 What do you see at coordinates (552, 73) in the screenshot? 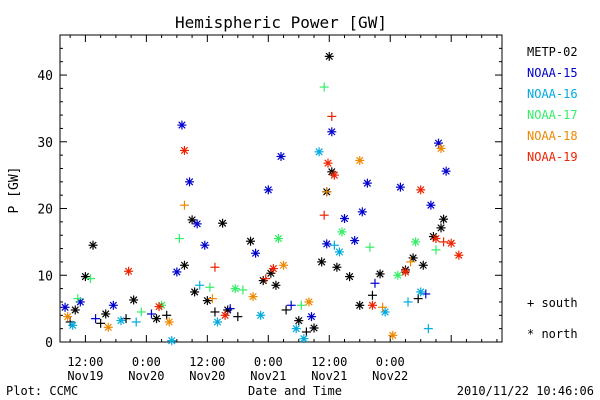
I see `legend-entry: NOAA-15` at bounding box center [552, 73].